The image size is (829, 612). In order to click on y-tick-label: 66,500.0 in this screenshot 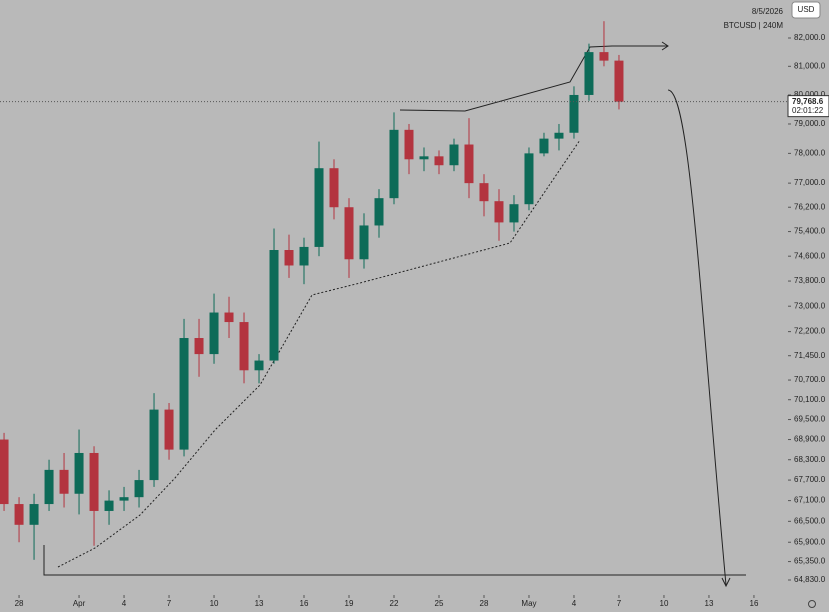, I will do `click(810, 520)`.